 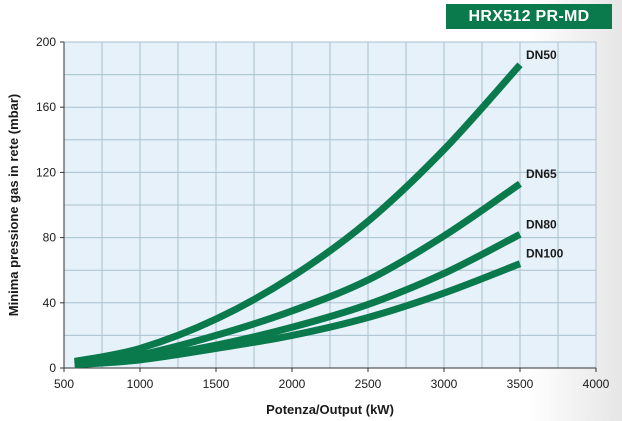 What do you see at coordinates (545, 154) in the screenshot?
I see `series-labels: DN50 DN65 DN80 DN100` at bounding box center [545, 154].